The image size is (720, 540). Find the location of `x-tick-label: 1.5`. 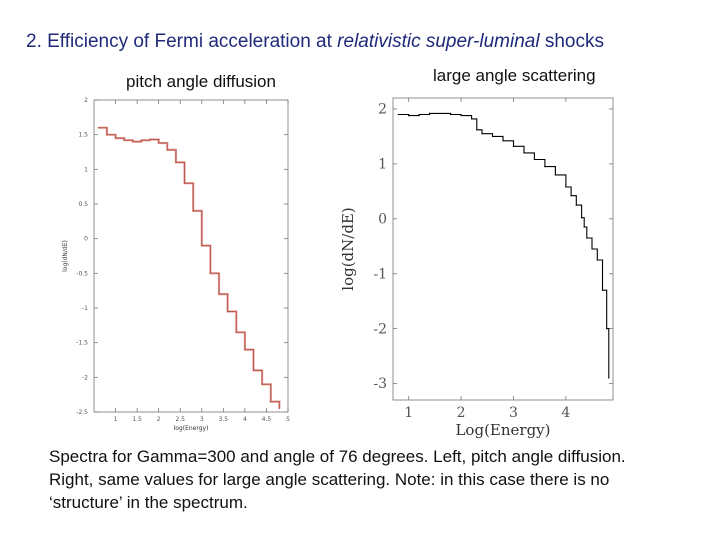

x-tick-label: 1.5 is located at coordinates (137, 419).